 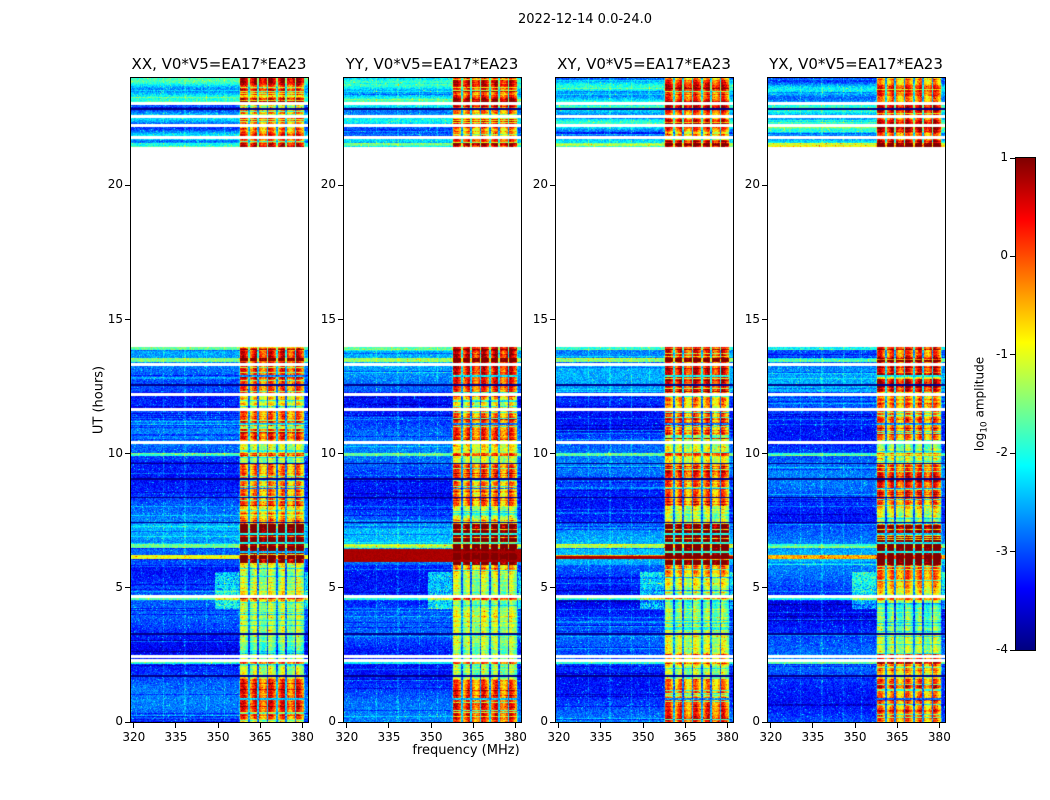 I want to click on colorbar-label-suffix: amplitude, so click(x=979, y=389).